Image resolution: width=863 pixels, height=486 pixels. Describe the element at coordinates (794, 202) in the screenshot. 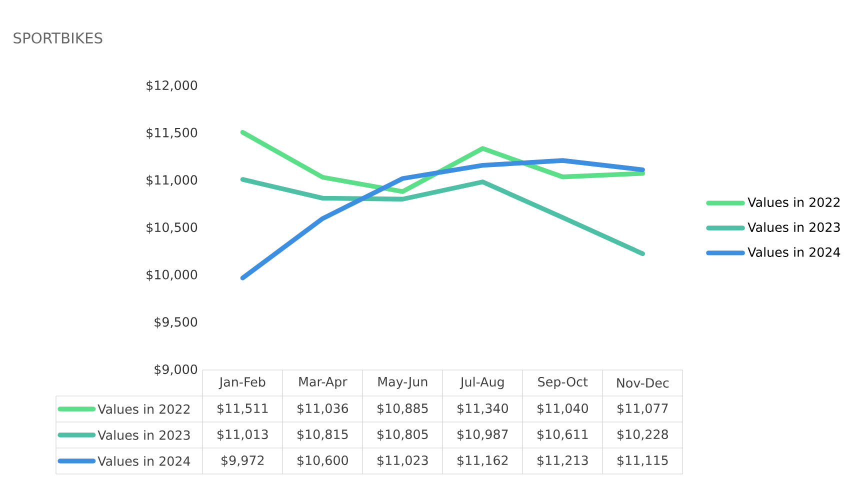

I see `legend-label: Values in 2022` at that location.